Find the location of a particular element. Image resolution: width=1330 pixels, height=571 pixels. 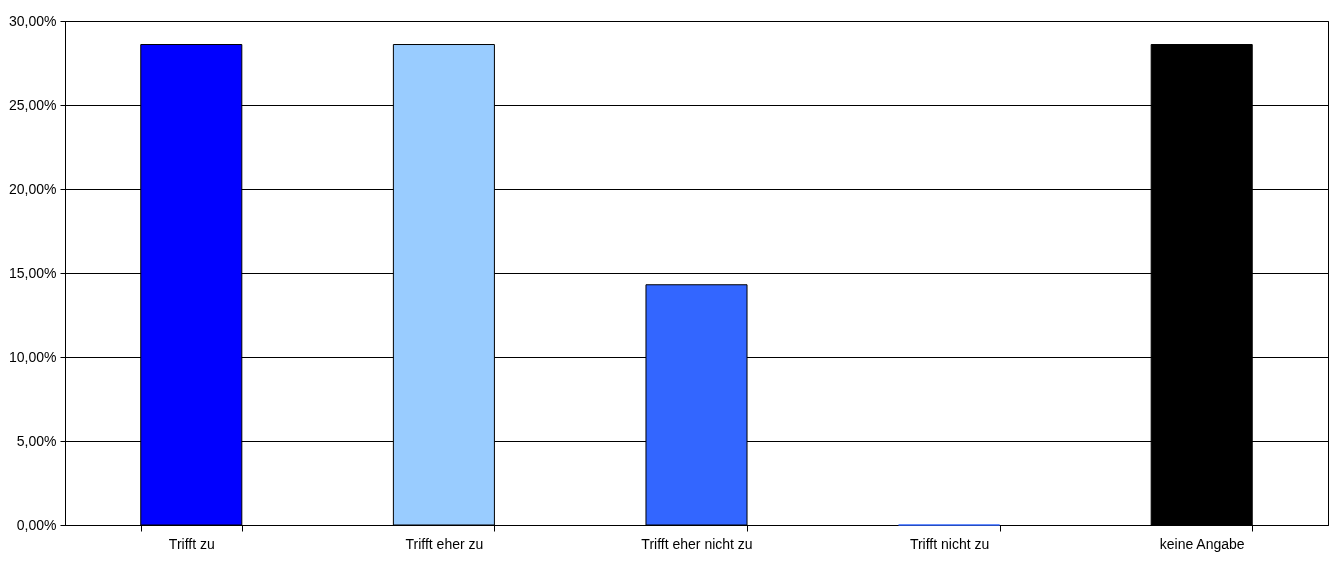

x-tick-label: Trifft eher zu is located at coordinates (444, 543).